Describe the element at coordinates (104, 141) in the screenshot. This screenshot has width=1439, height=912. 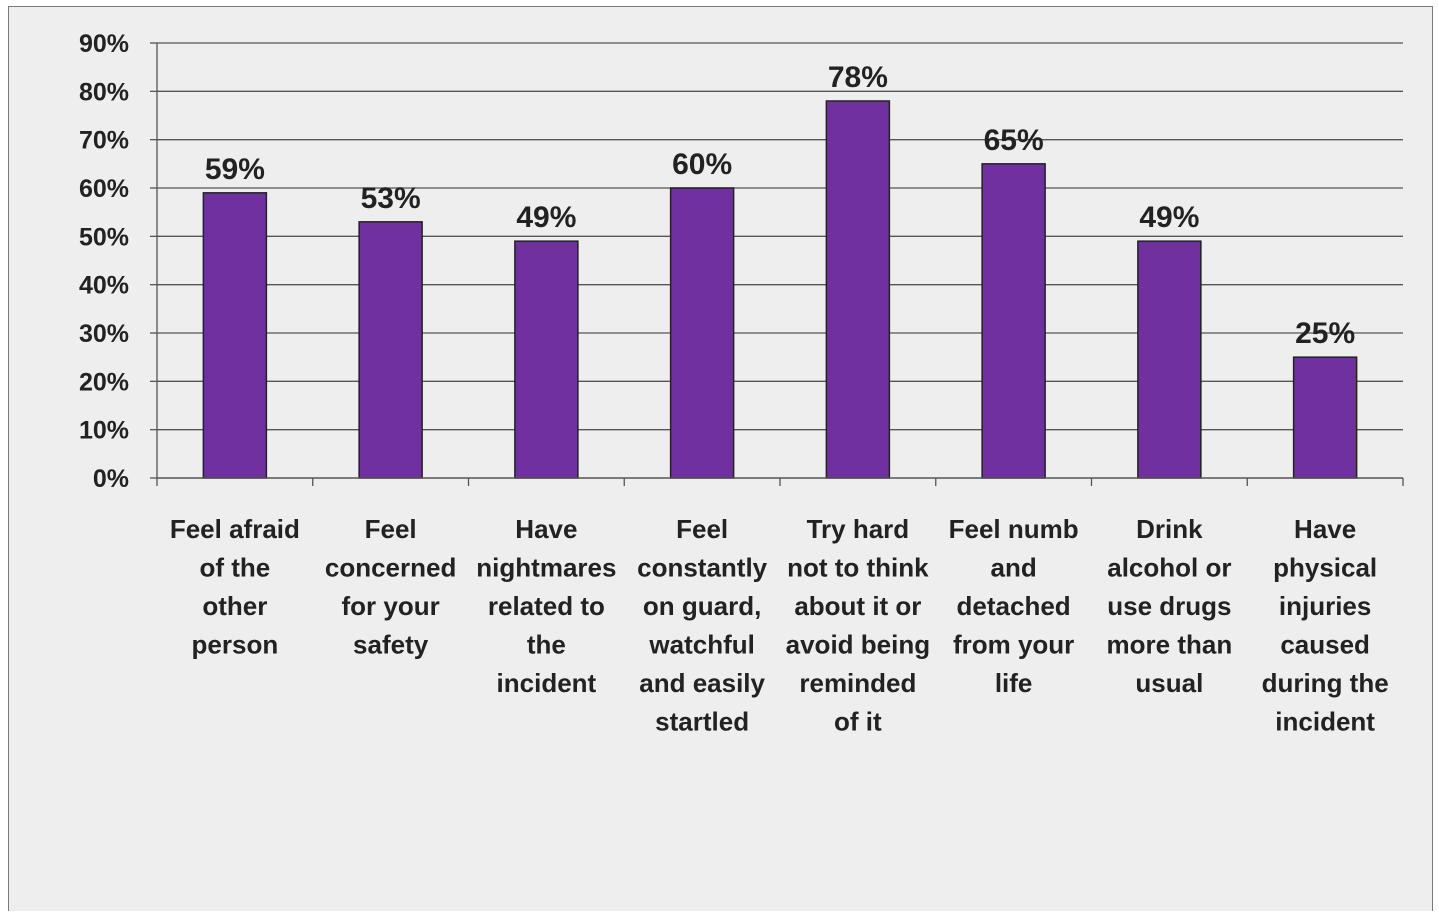
I see `y-tick-label: 70%` at that location.